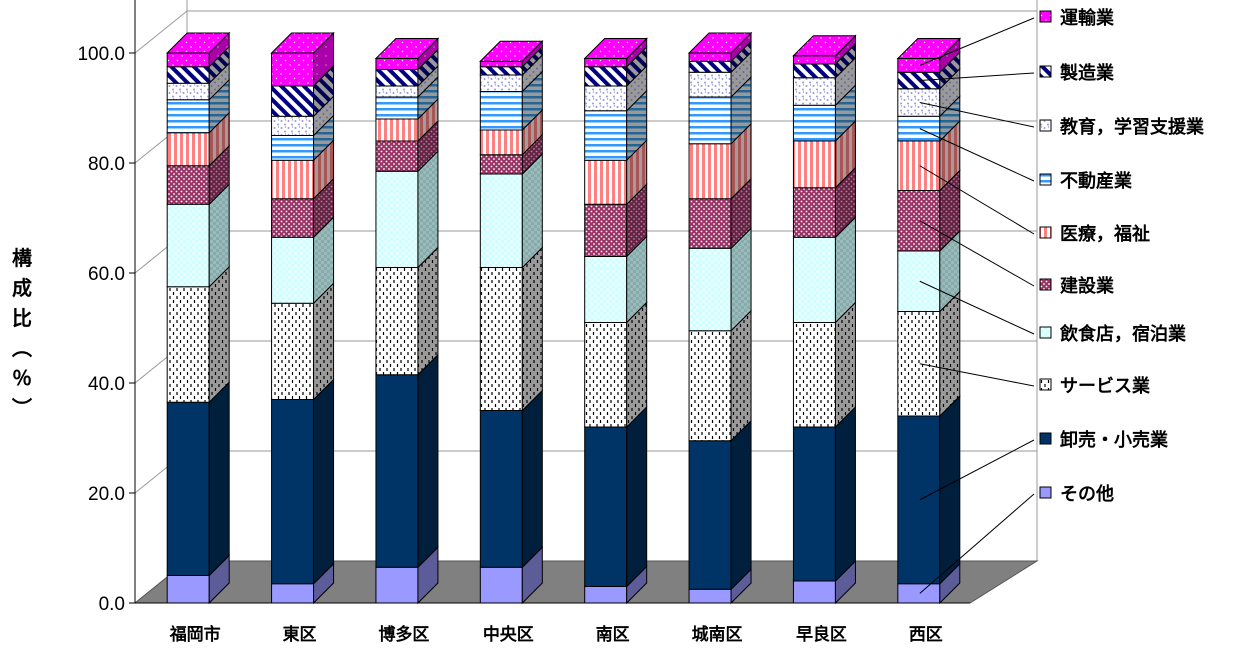 This screenshot has height=653, width=1256. What do you see at coordinates (1087, 494) in the screenshot?
I see `legend-label: その他` at bounding box center [1087, 494].